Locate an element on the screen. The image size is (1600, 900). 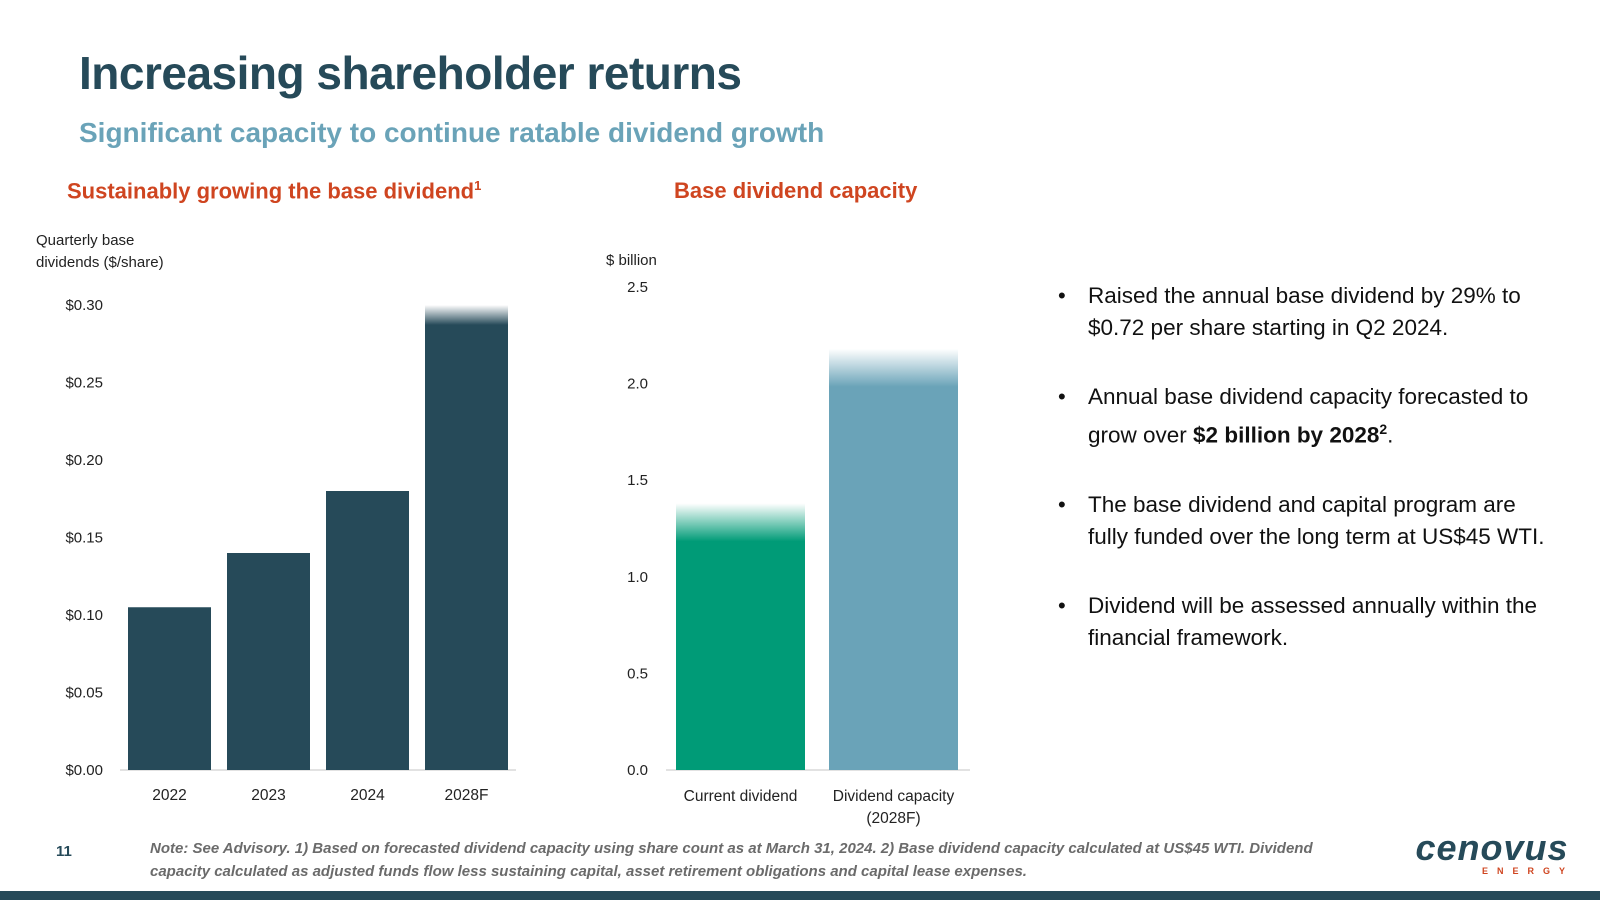
page-number: 11 is located at coordinates (64, 851).